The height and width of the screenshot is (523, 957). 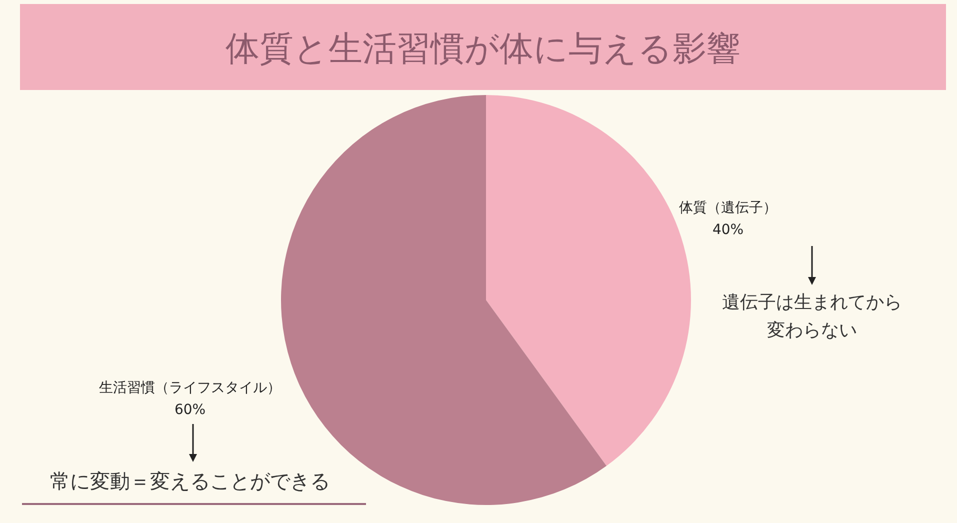 What do you see at coordinates (728, 230) in the screenshot?
I see `data-label: 40%` at bounding box center [728, 230].